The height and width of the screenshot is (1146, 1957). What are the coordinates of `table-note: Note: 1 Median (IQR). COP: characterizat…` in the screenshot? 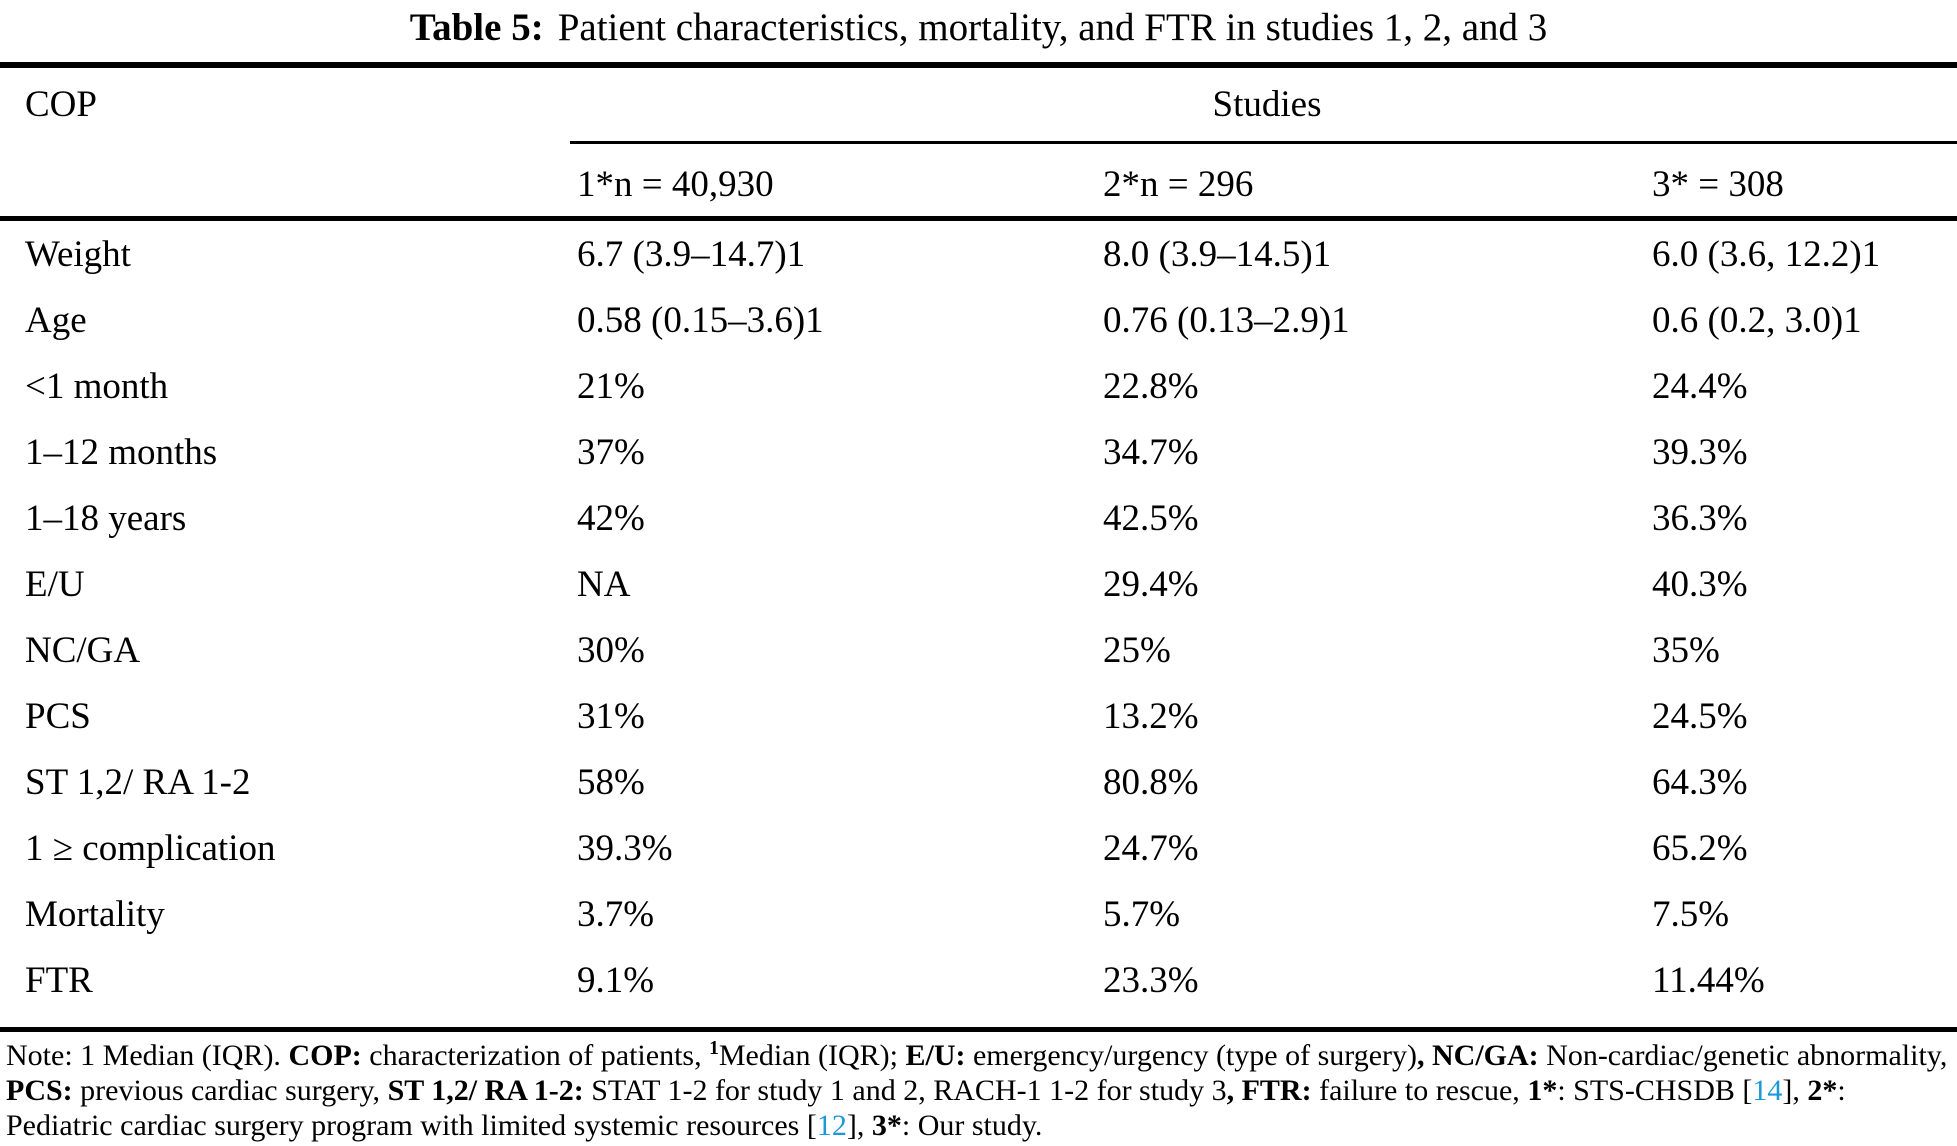 It's located at (978, 1090).